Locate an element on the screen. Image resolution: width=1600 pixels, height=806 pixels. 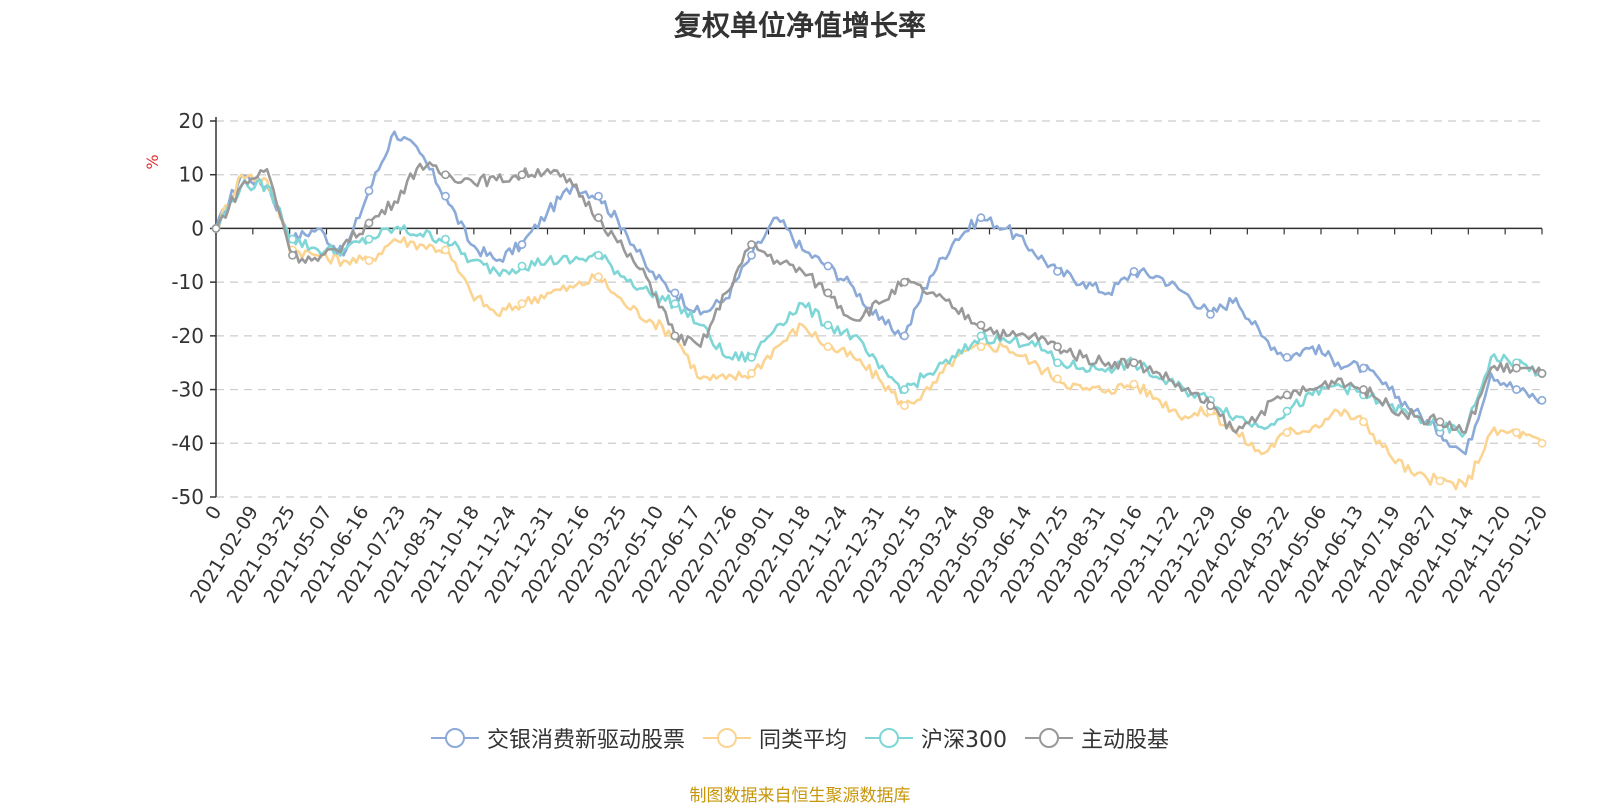
legend-swatch-peer-average-icon is located at coordinates (726, 738).